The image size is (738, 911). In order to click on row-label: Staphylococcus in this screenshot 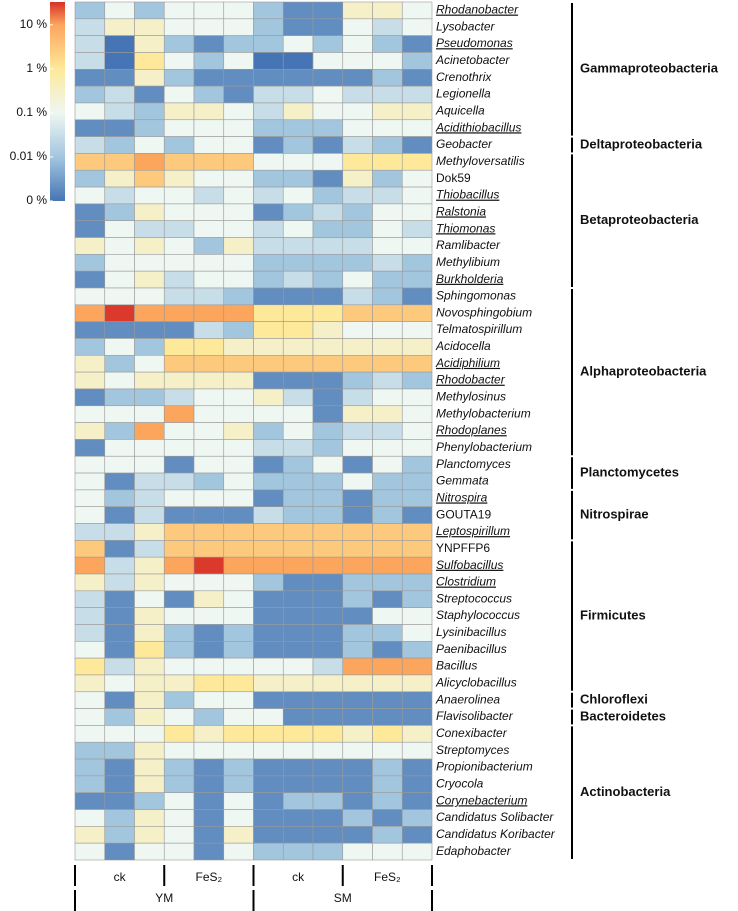, I will do `click(478, 615)`.